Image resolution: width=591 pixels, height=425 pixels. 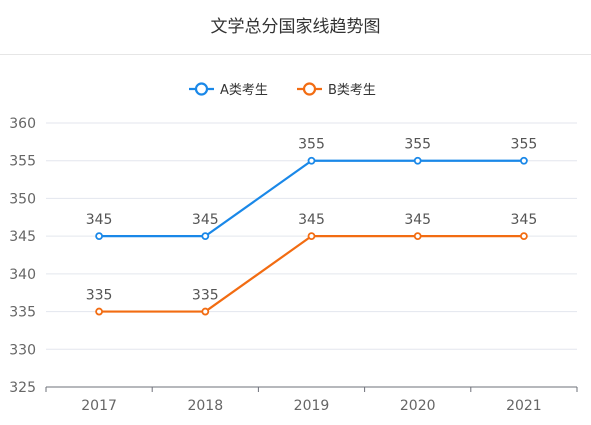 What do you see at coordinates (99, 406) in the screenshot?
I see `x-tick-label: 2017` at bounding box center [99, 406].